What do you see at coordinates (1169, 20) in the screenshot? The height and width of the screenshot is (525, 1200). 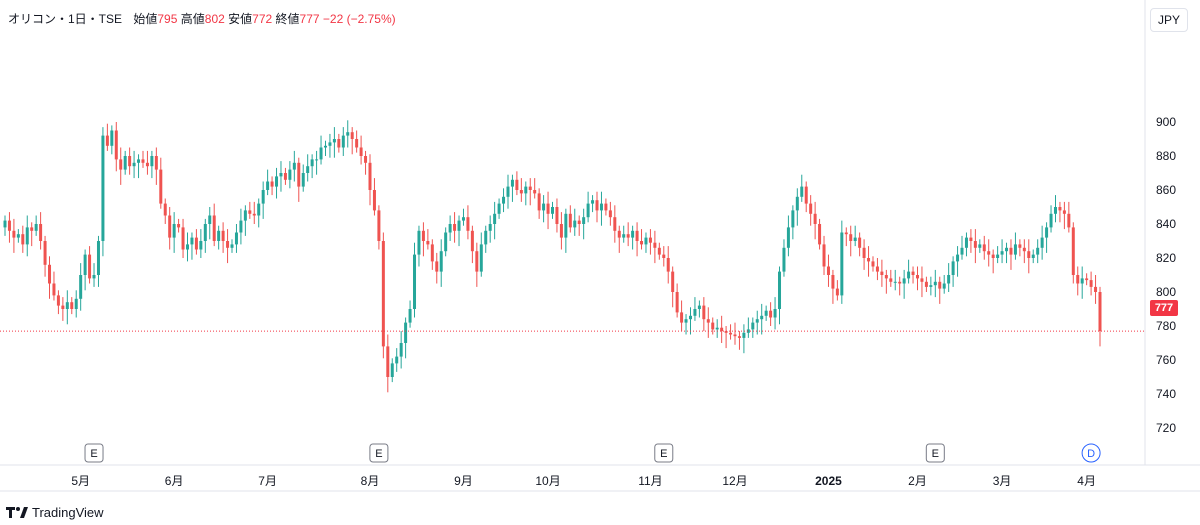 I see `currency-button: JPY` at bounding box center [1169, 20].